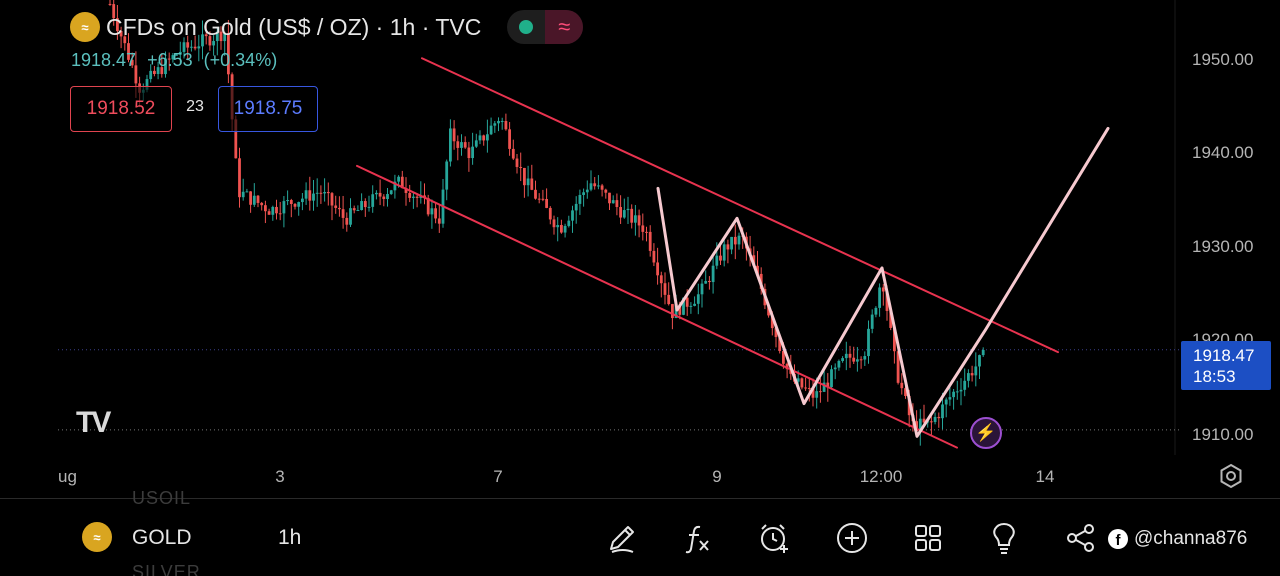 The image size is (1280, 576). Describe the element at coordinates (1224, 355) in the screenshot. I see `current-price-value: 1918.47` at that location.